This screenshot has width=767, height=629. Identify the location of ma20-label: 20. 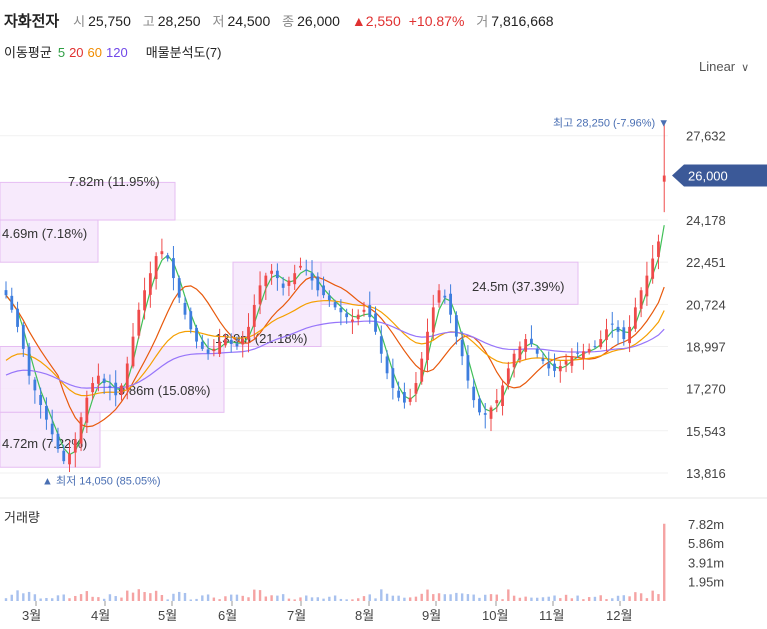
(76, 52).